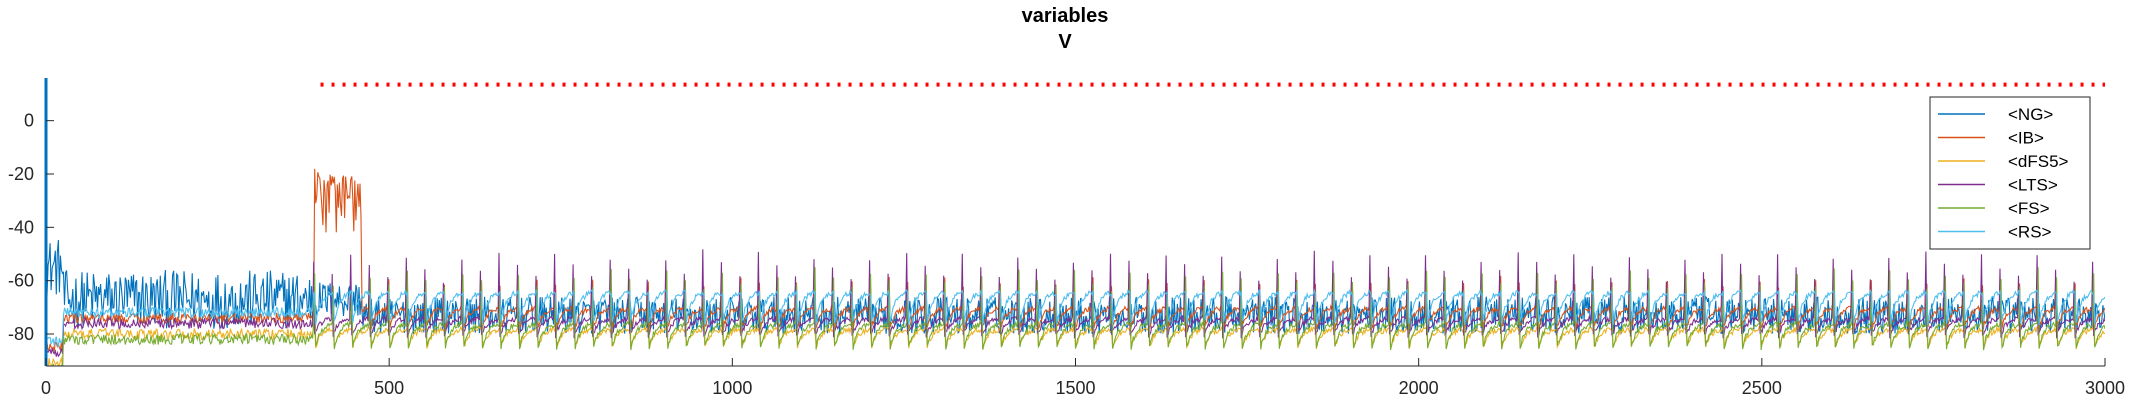 The height and width of the screenshot is (400, 2133). Describe the element at coordinates (2030, 232) in the screenshot. I see `legend-label: <RS>` at that location.